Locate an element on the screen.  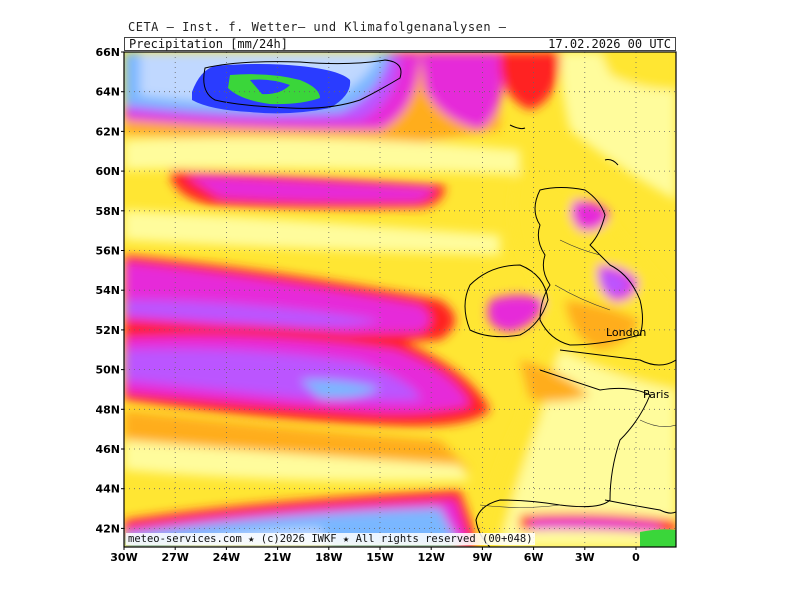
lon-label-6W: 6W is located at coordinates (534, 557).